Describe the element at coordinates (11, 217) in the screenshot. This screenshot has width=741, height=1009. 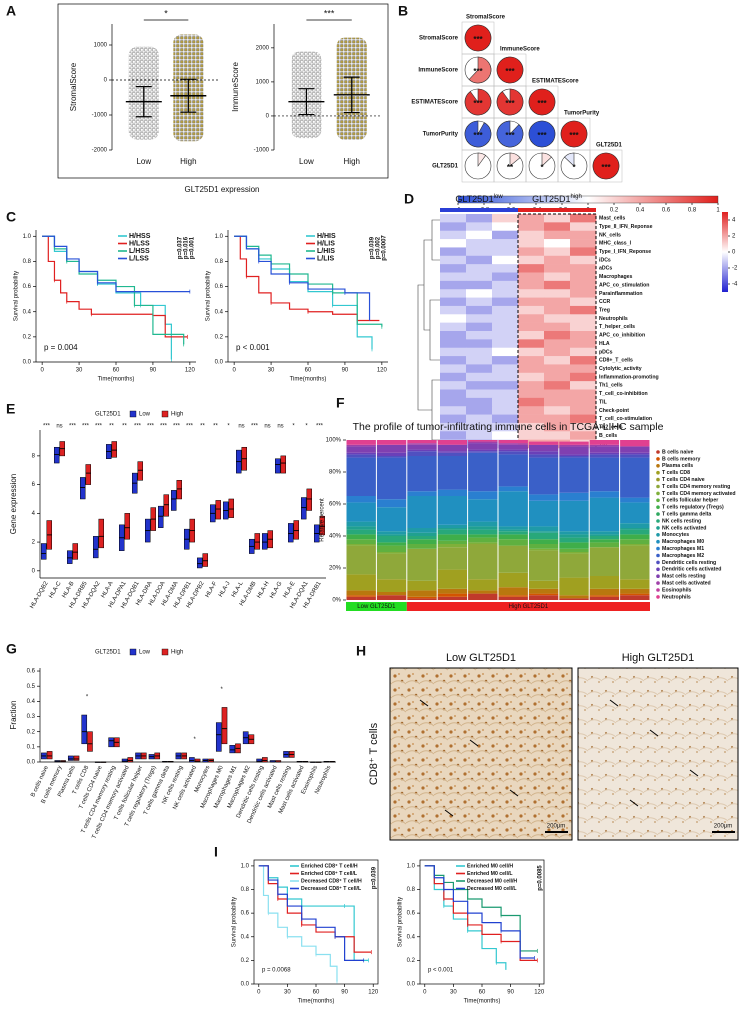
I see `panel-letter: C` at that location.